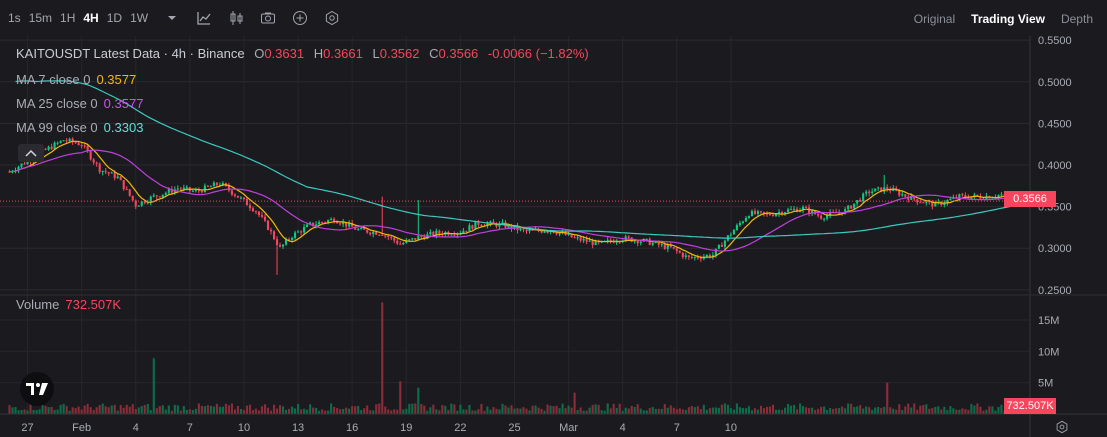  What do you see at coordinates (68, 18) in the screenshot?
I see `timeframe-1h: 1H` at bounding box center [68, 18].